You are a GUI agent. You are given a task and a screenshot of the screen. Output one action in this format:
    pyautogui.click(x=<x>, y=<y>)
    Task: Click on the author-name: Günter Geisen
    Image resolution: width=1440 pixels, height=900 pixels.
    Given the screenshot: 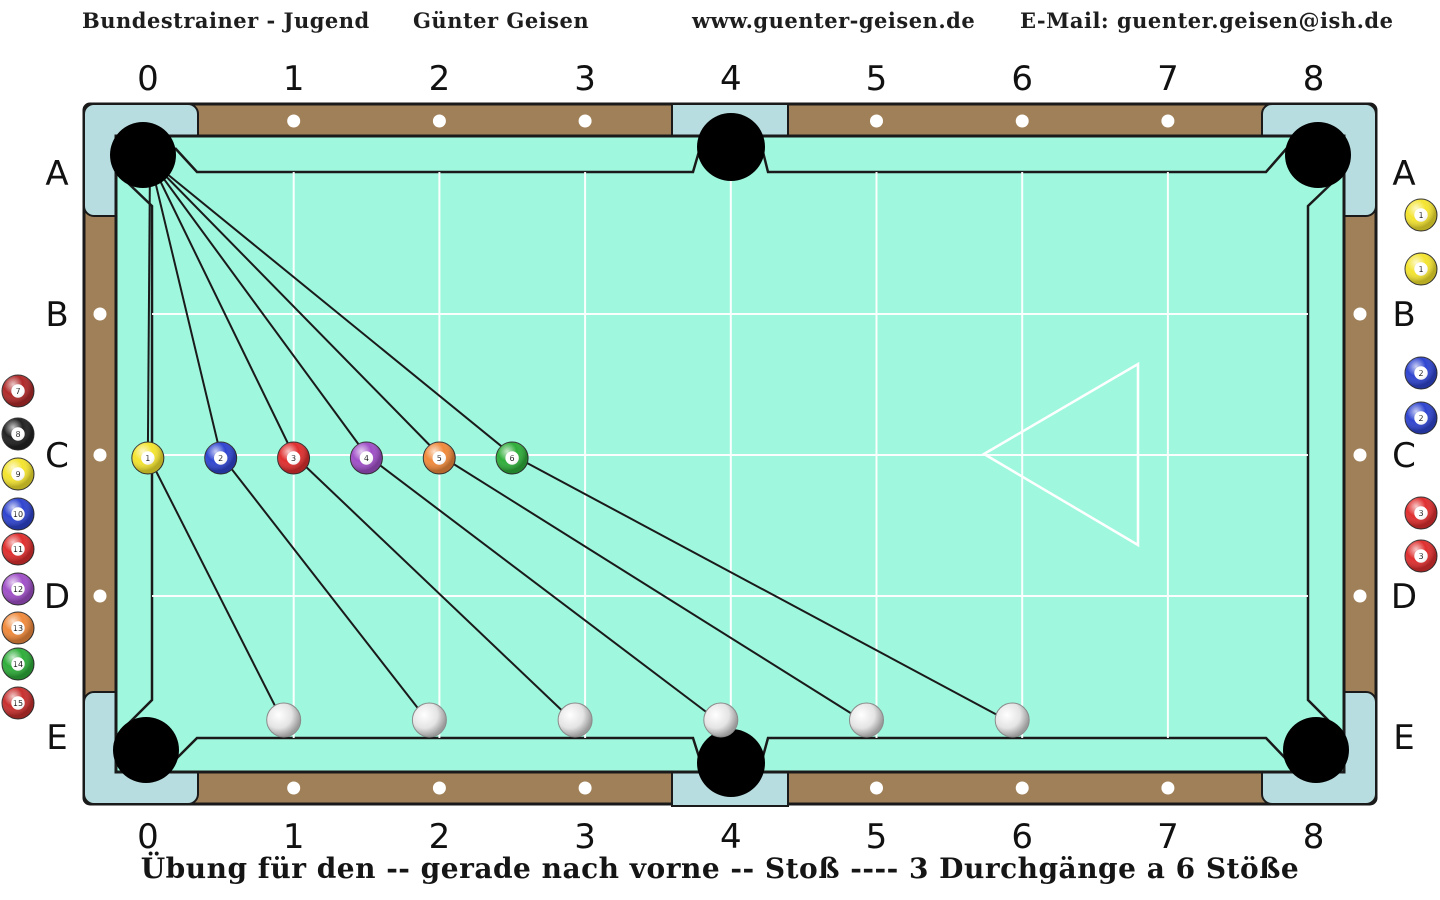 What is the action you would take?
    pyautogui.click(x=501, y=20)
    